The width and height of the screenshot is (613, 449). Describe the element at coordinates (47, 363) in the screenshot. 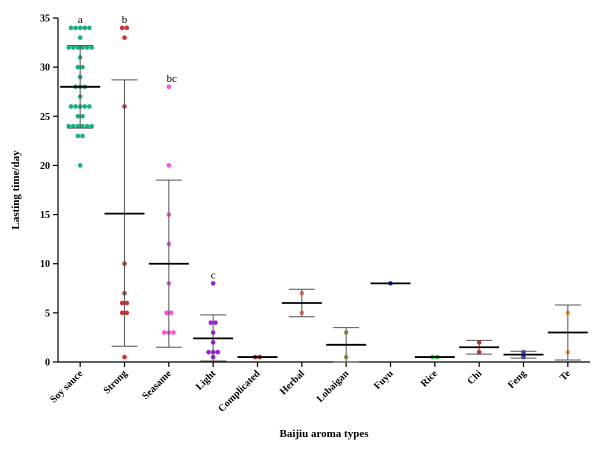

I see `y-tick-label: 0` at that location.